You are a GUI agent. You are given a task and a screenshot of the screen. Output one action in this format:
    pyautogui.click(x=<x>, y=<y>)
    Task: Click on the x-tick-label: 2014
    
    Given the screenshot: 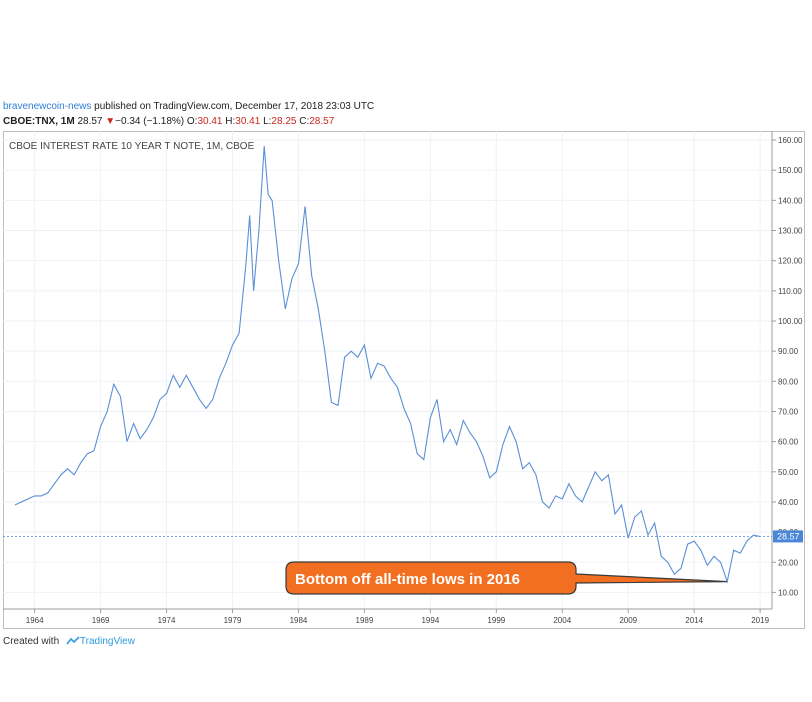 What is the action you would take?
    pyautogui.click(x=694, y=620)
    